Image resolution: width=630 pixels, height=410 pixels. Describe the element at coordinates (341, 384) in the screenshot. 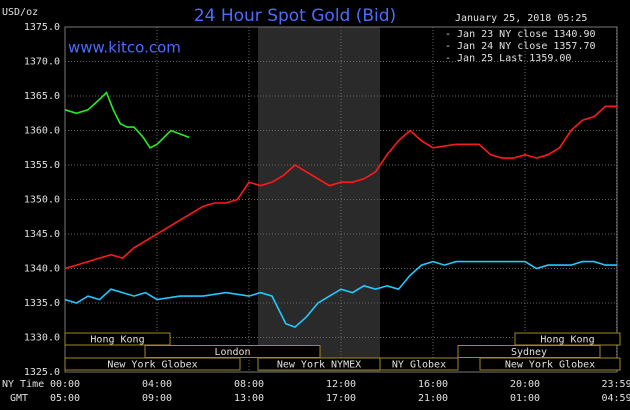

I see `x-tick-label: 12:00` at that location.